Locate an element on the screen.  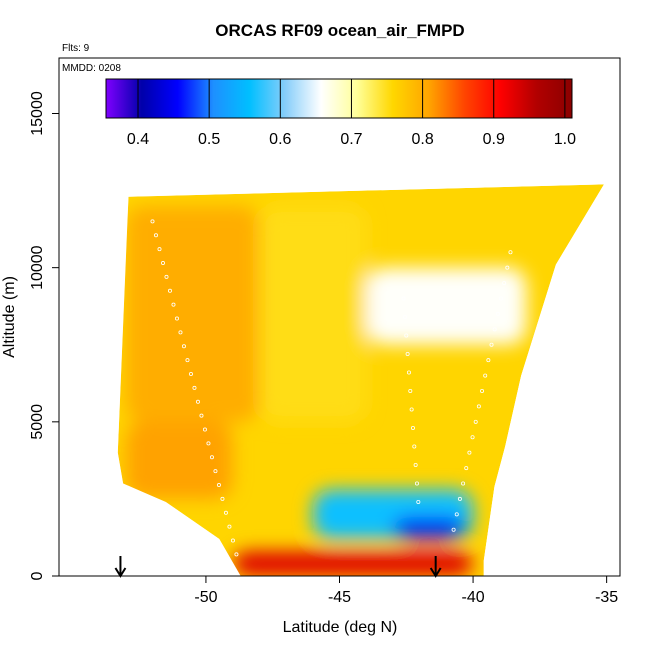
field-region-upper-left is located at coordinates (192, 314).